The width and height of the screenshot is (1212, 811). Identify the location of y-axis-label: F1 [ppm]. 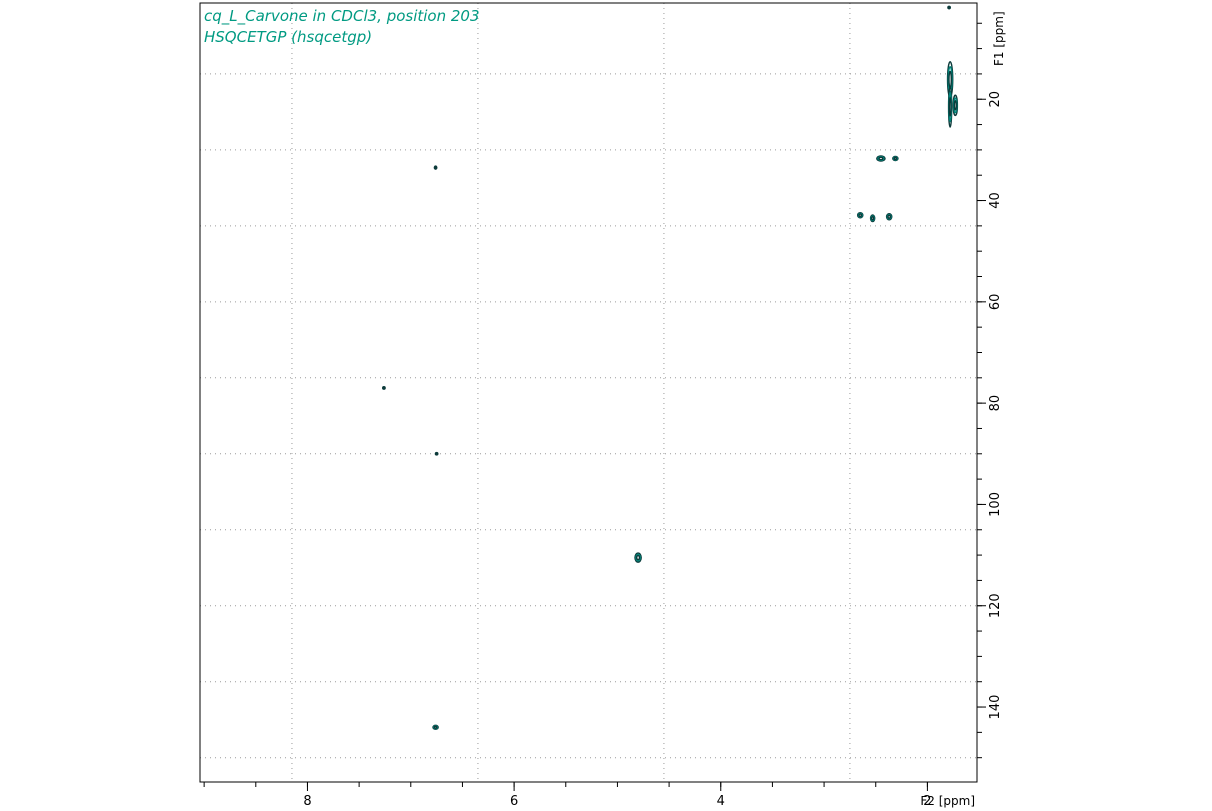
(999, 38).